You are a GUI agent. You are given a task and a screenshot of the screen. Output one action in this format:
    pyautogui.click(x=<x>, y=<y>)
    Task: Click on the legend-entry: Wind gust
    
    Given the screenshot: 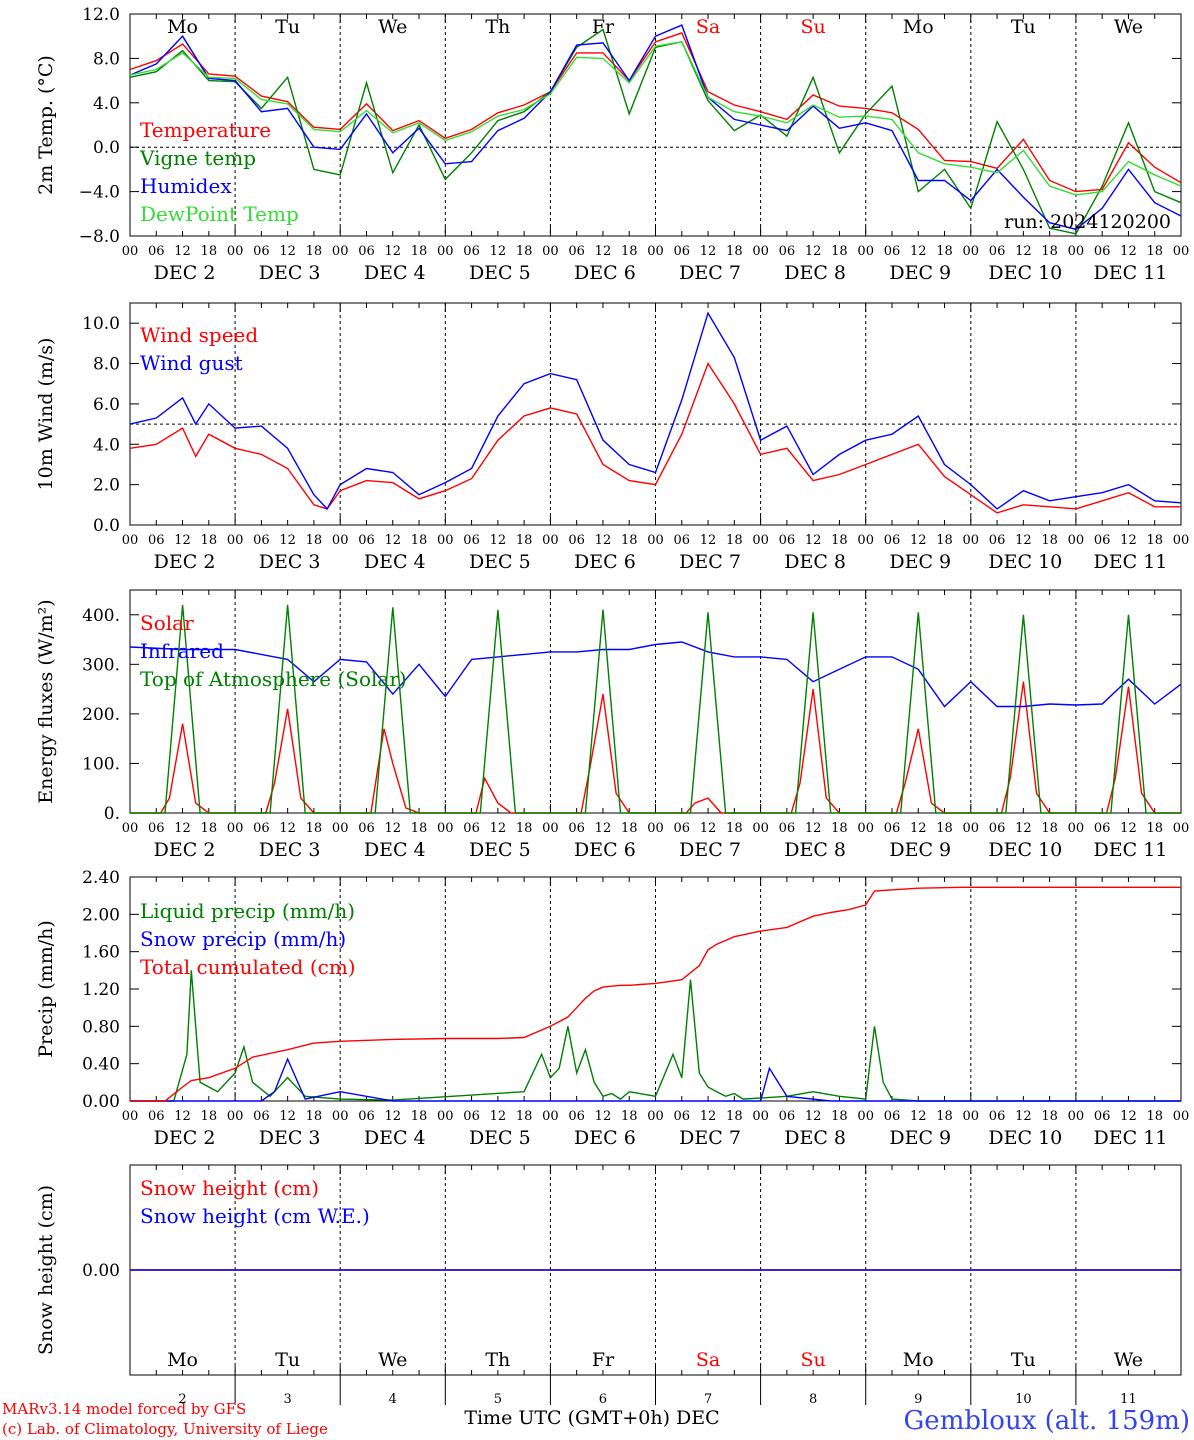 What is the action you would take?
    pyautogui.click(x=191, y=363)
    